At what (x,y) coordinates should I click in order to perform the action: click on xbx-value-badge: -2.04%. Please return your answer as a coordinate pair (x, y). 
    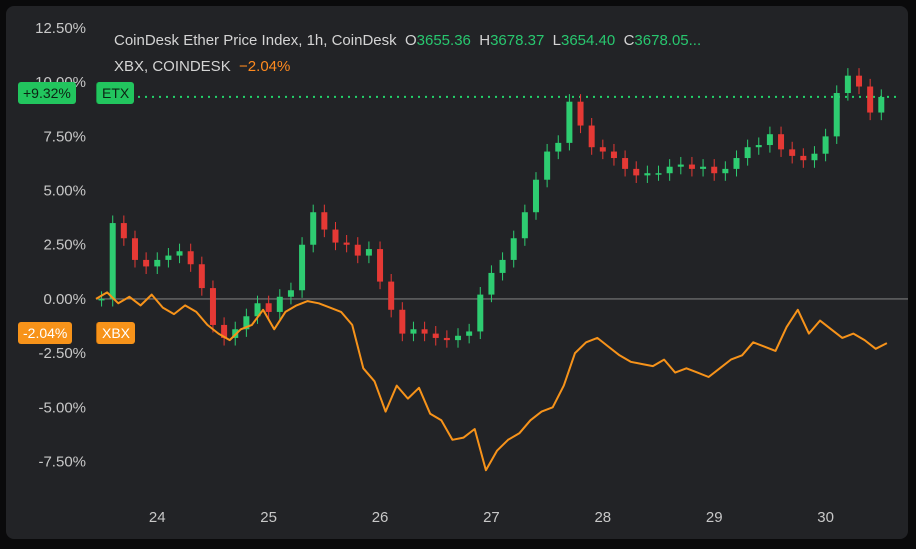
    Looking at the image, I should click on (45, 333).